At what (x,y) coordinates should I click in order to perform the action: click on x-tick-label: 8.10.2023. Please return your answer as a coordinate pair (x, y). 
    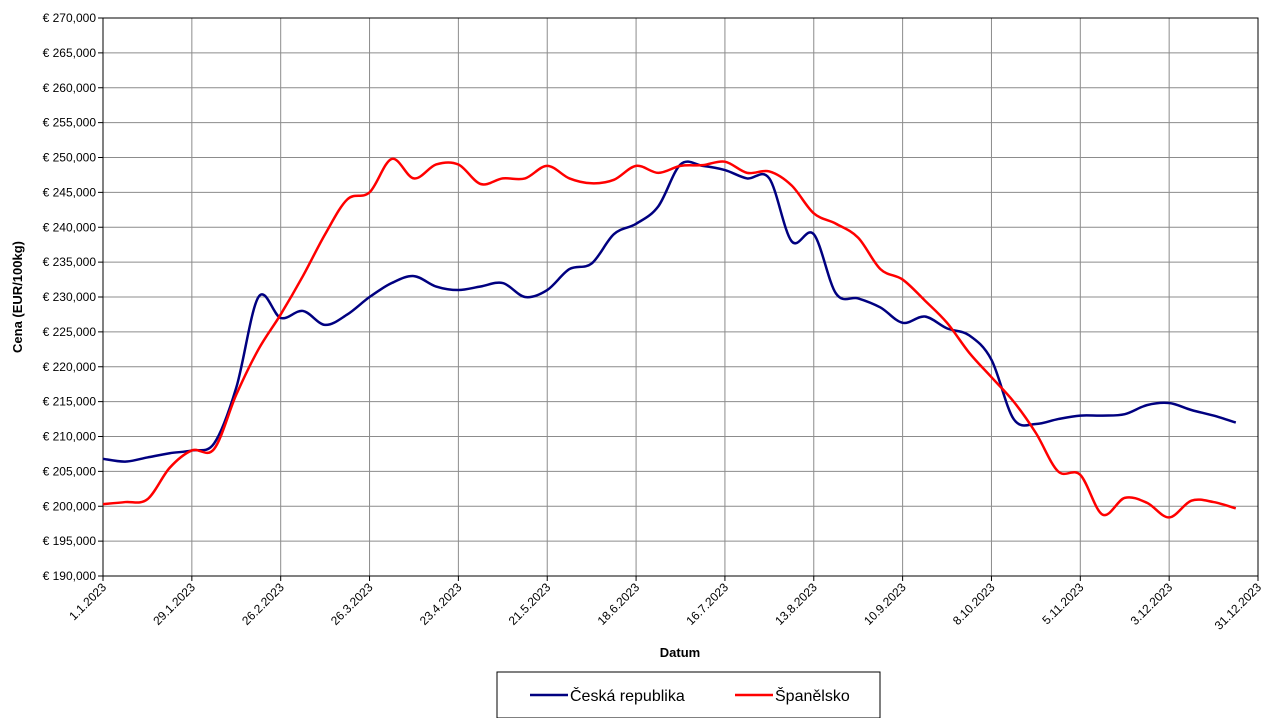
    Looking at the image, I should click on (974, 604).